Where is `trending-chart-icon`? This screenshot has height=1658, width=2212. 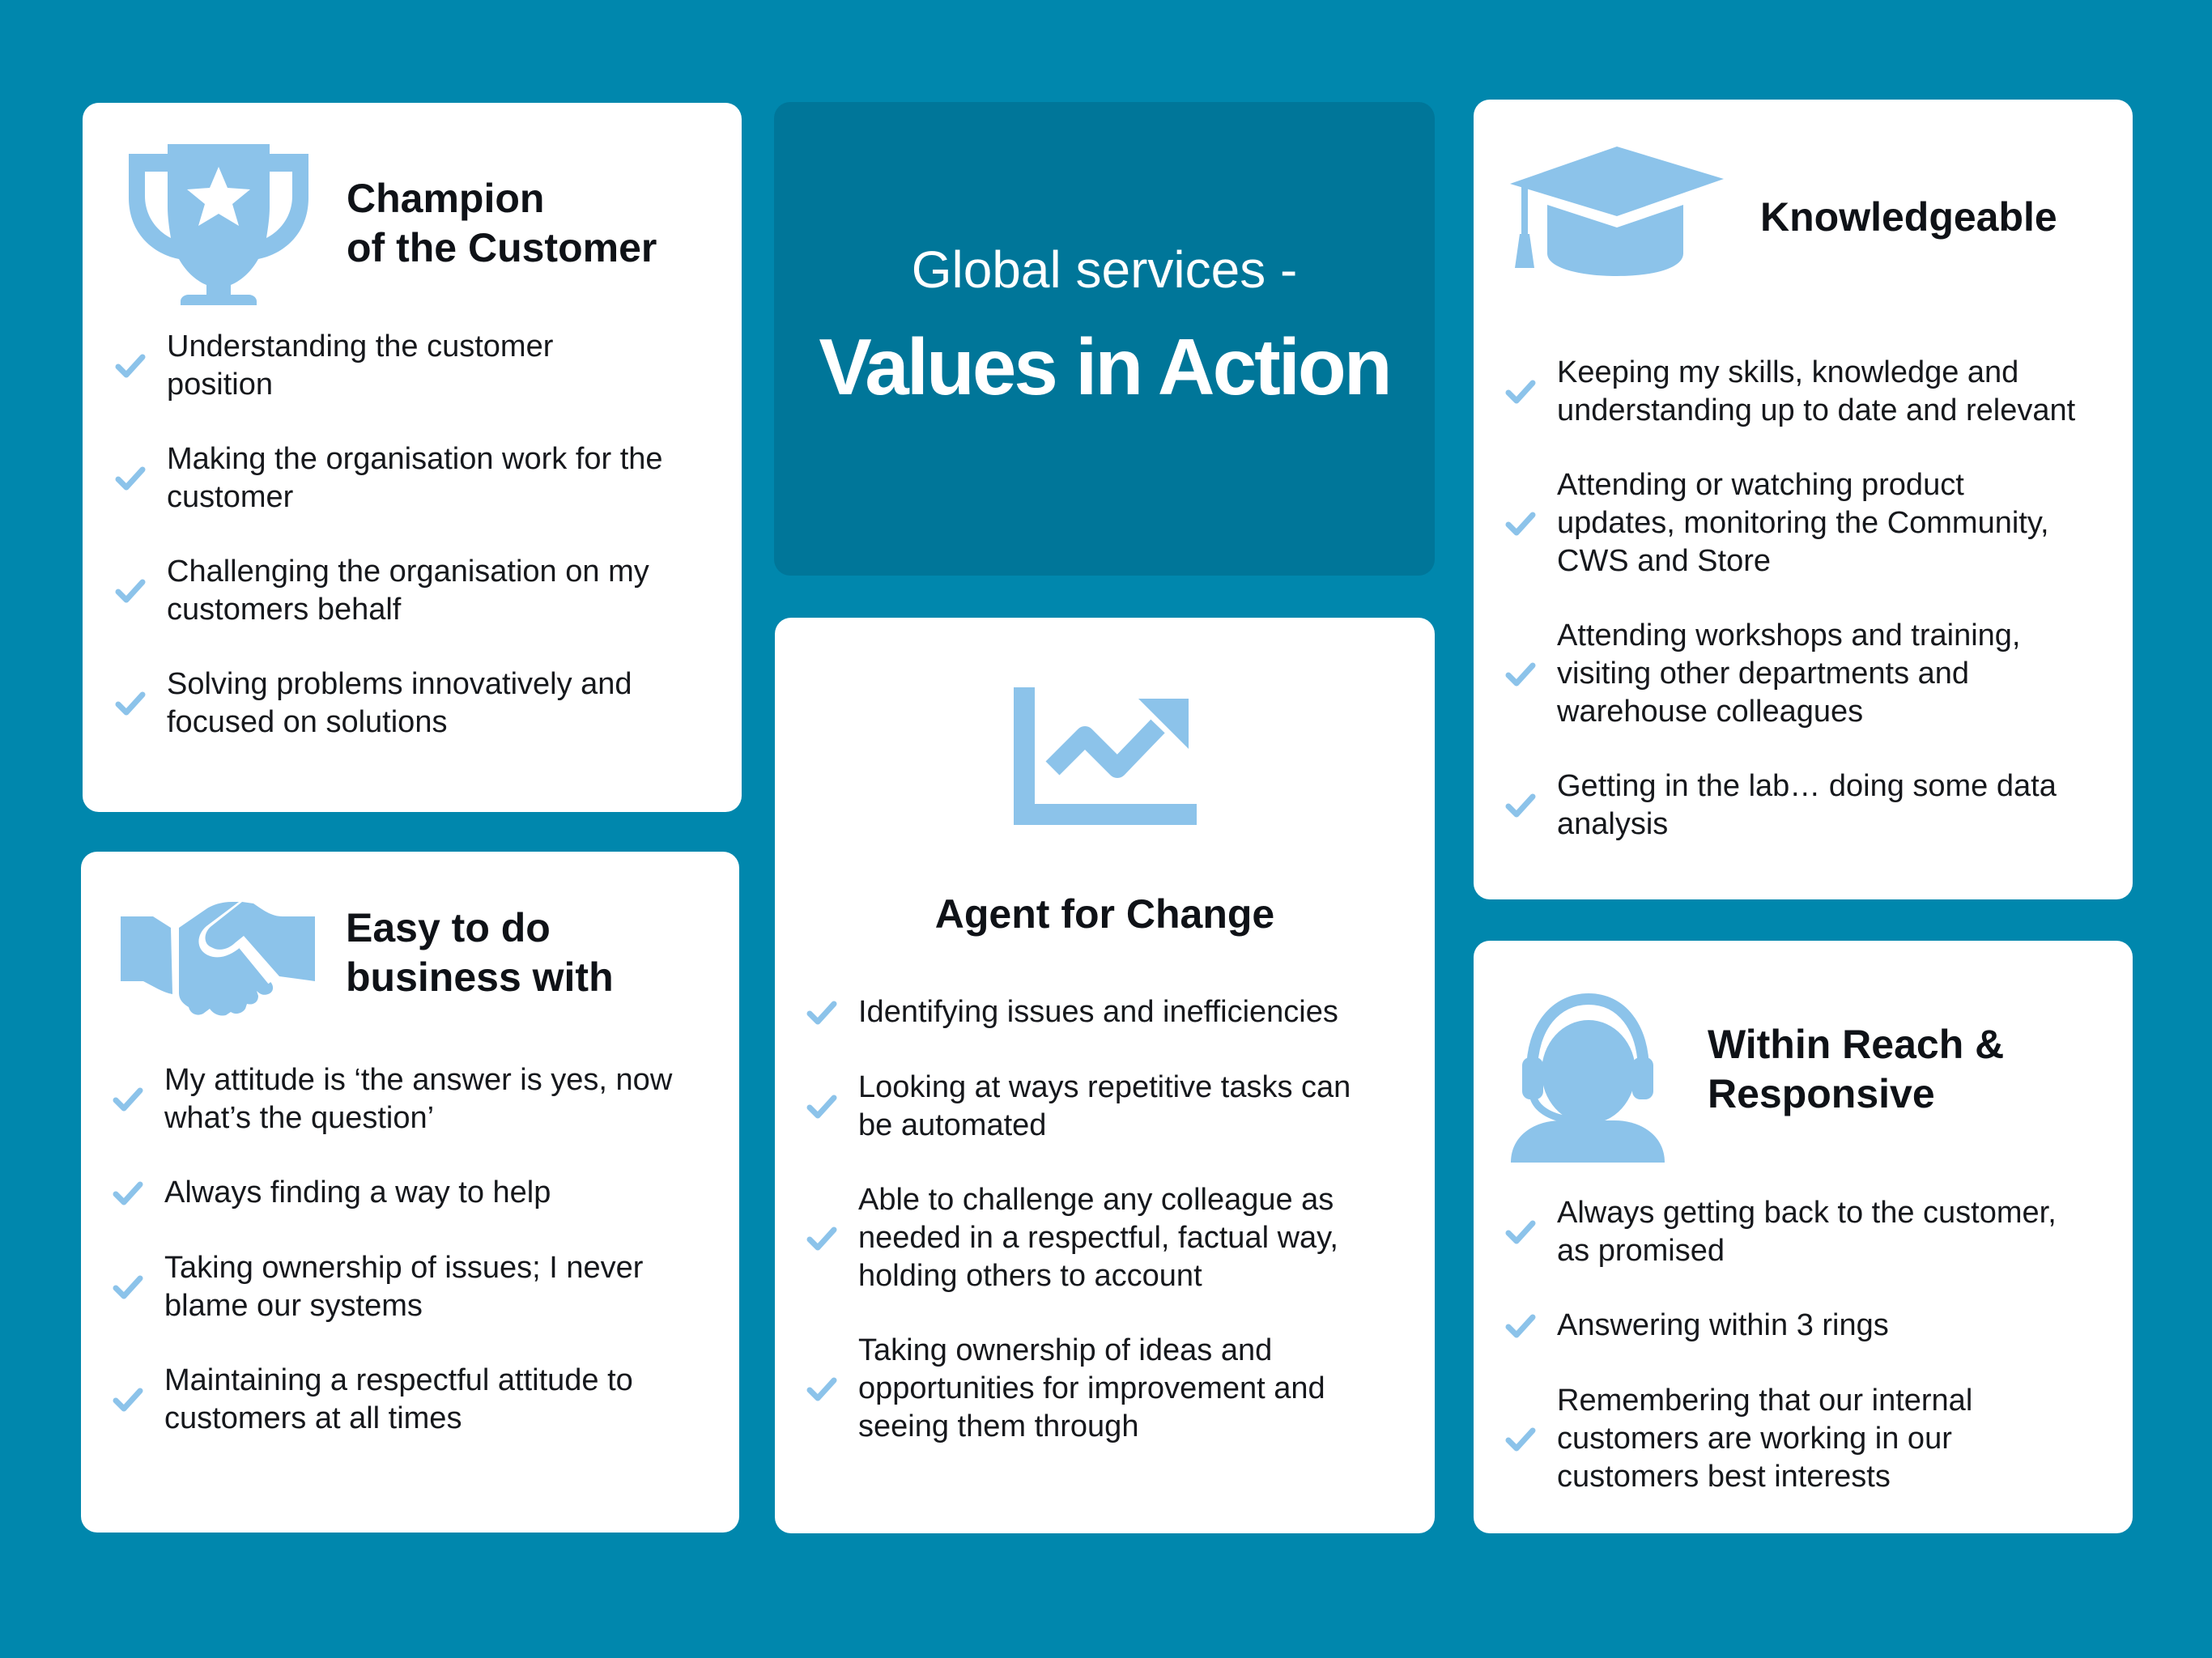 trending-chart-icon is located at coordinates (1105, 756).